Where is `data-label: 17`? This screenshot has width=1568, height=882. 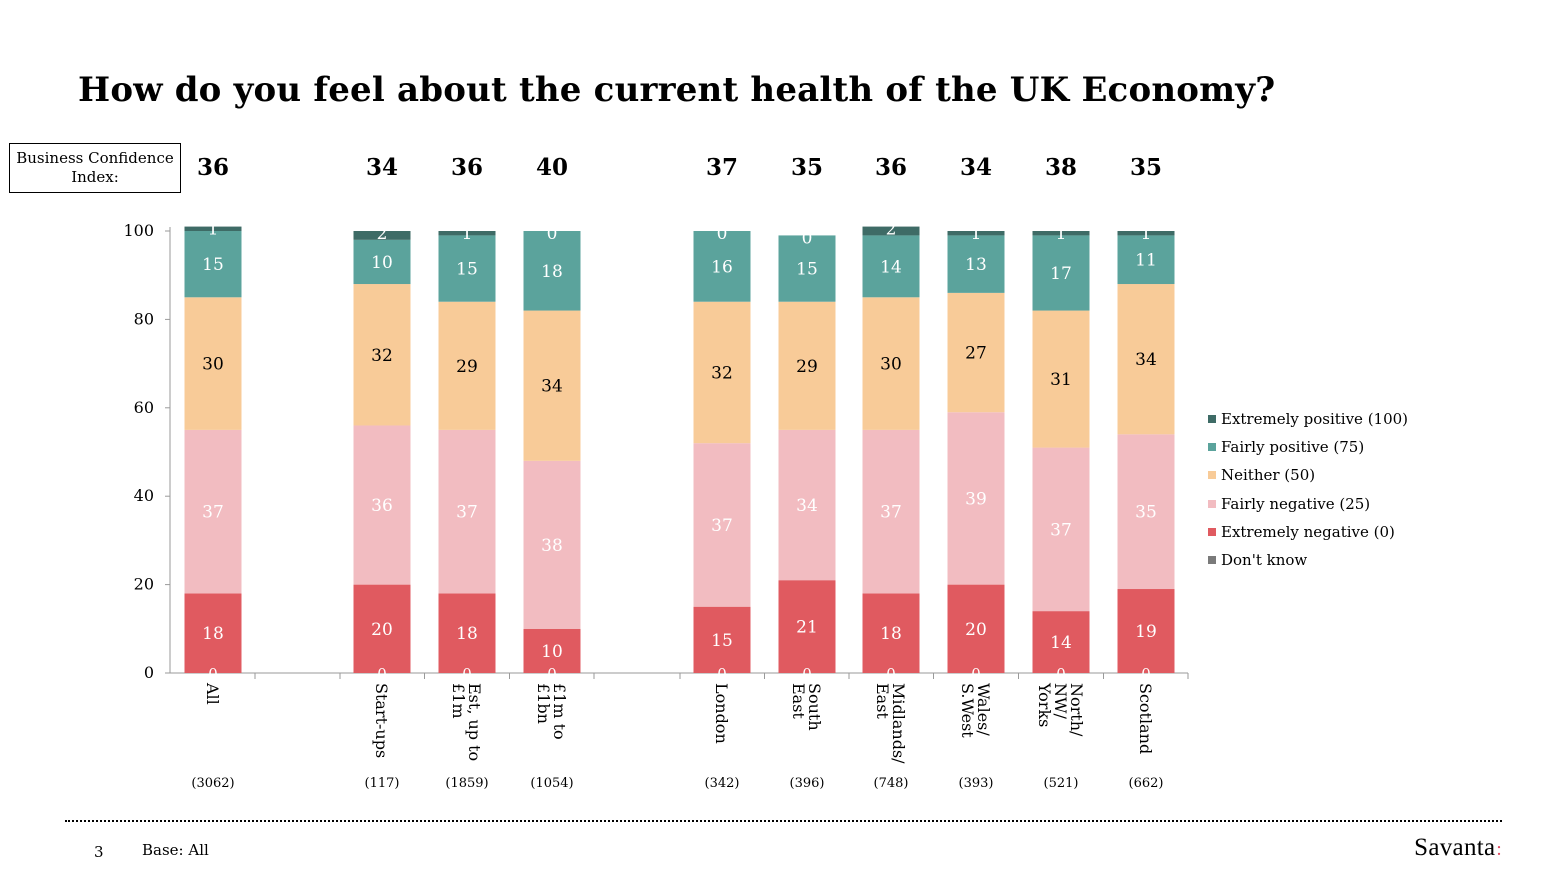 data-label: 17 is located at coordinates (1061, 274).